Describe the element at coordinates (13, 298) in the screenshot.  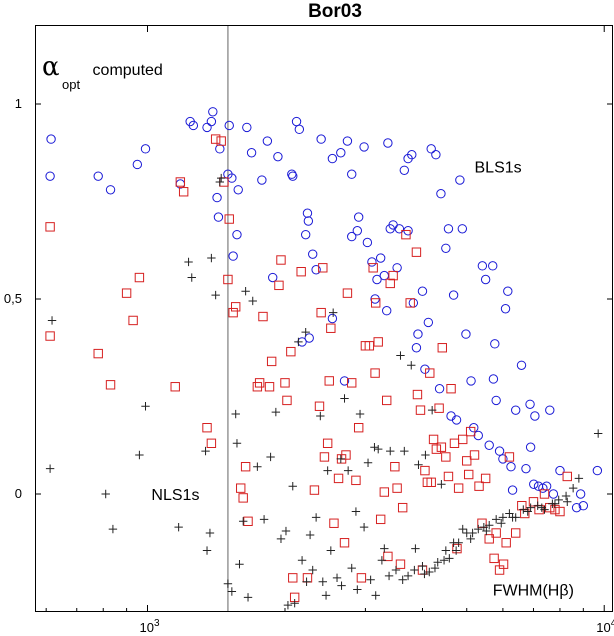
I see `y-tick-label: 0,5` at that location.